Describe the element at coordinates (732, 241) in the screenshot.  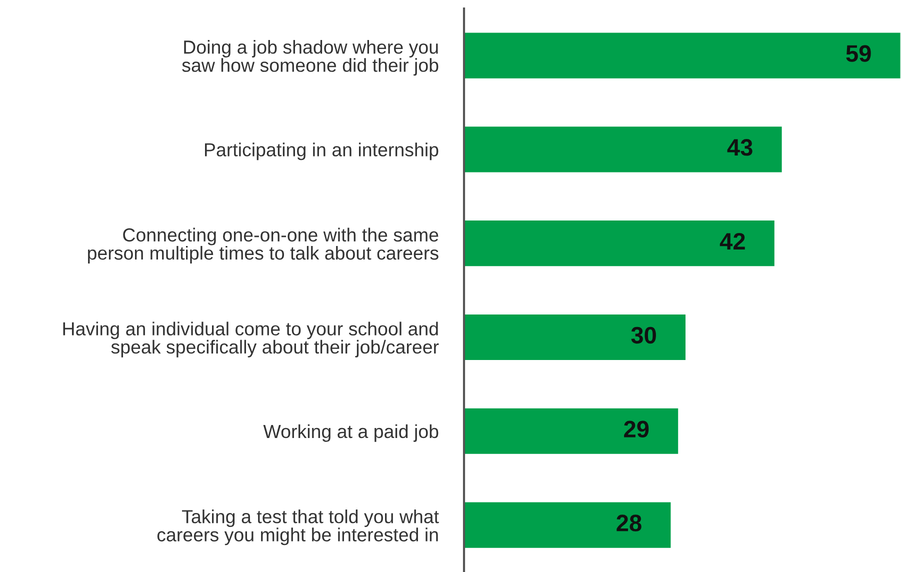
I see `data-label: 42` at that location.